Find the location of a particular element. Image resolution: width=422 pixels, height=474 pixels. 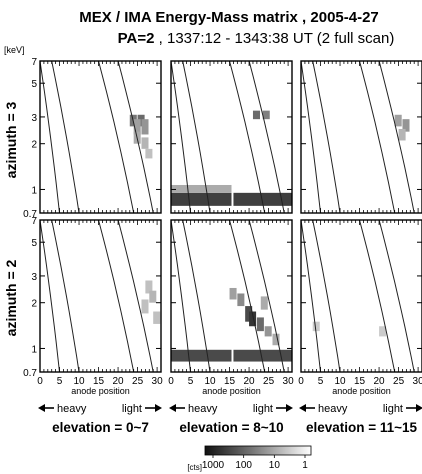

elevation-label: elevation = 11~15 is located at coordinates (362, 427).